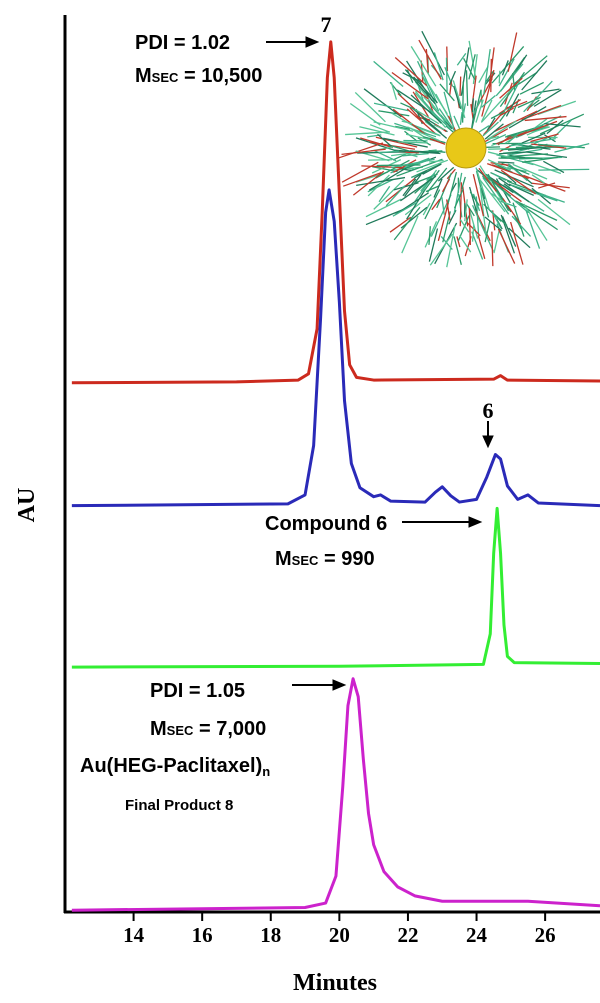 This screenshot has width=600, height=1003. What do you see at coordinates (27, 505) in the screenshot?
I see `y-axis-label: AU` at bounding box center [27, 505].